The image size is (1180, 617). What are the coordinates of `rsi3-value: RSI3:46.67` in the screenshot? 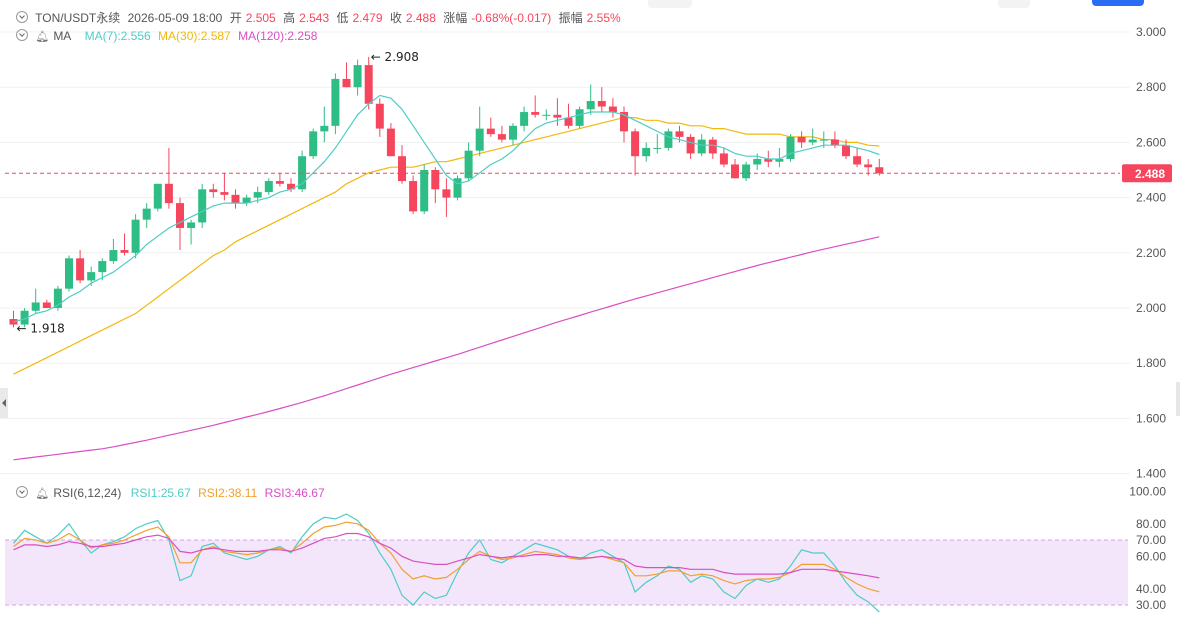 It's located at (294, 493).